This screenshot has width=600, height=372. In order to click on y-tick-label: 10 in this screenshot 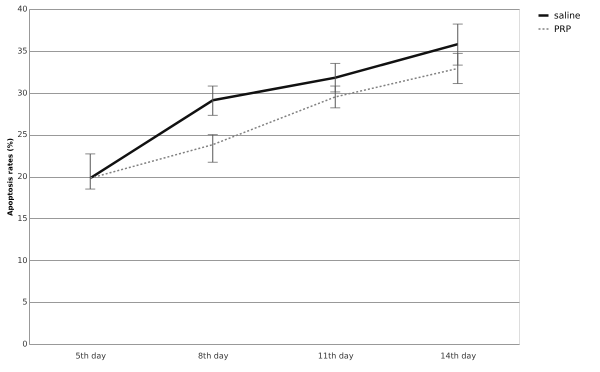, I will do `click(22, 260)`.